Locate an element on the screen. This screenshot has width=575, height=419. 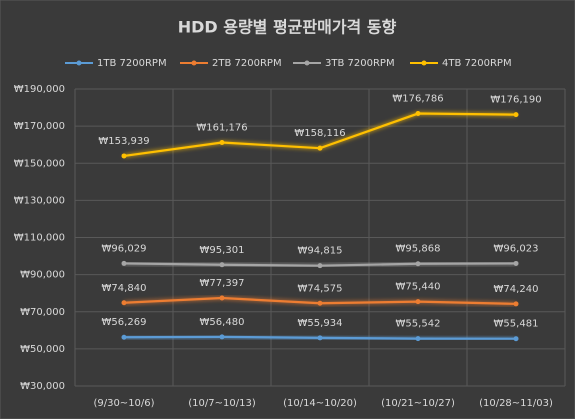
x-tick-label: (10/21~10/27) is located at coordinates (418, 403).